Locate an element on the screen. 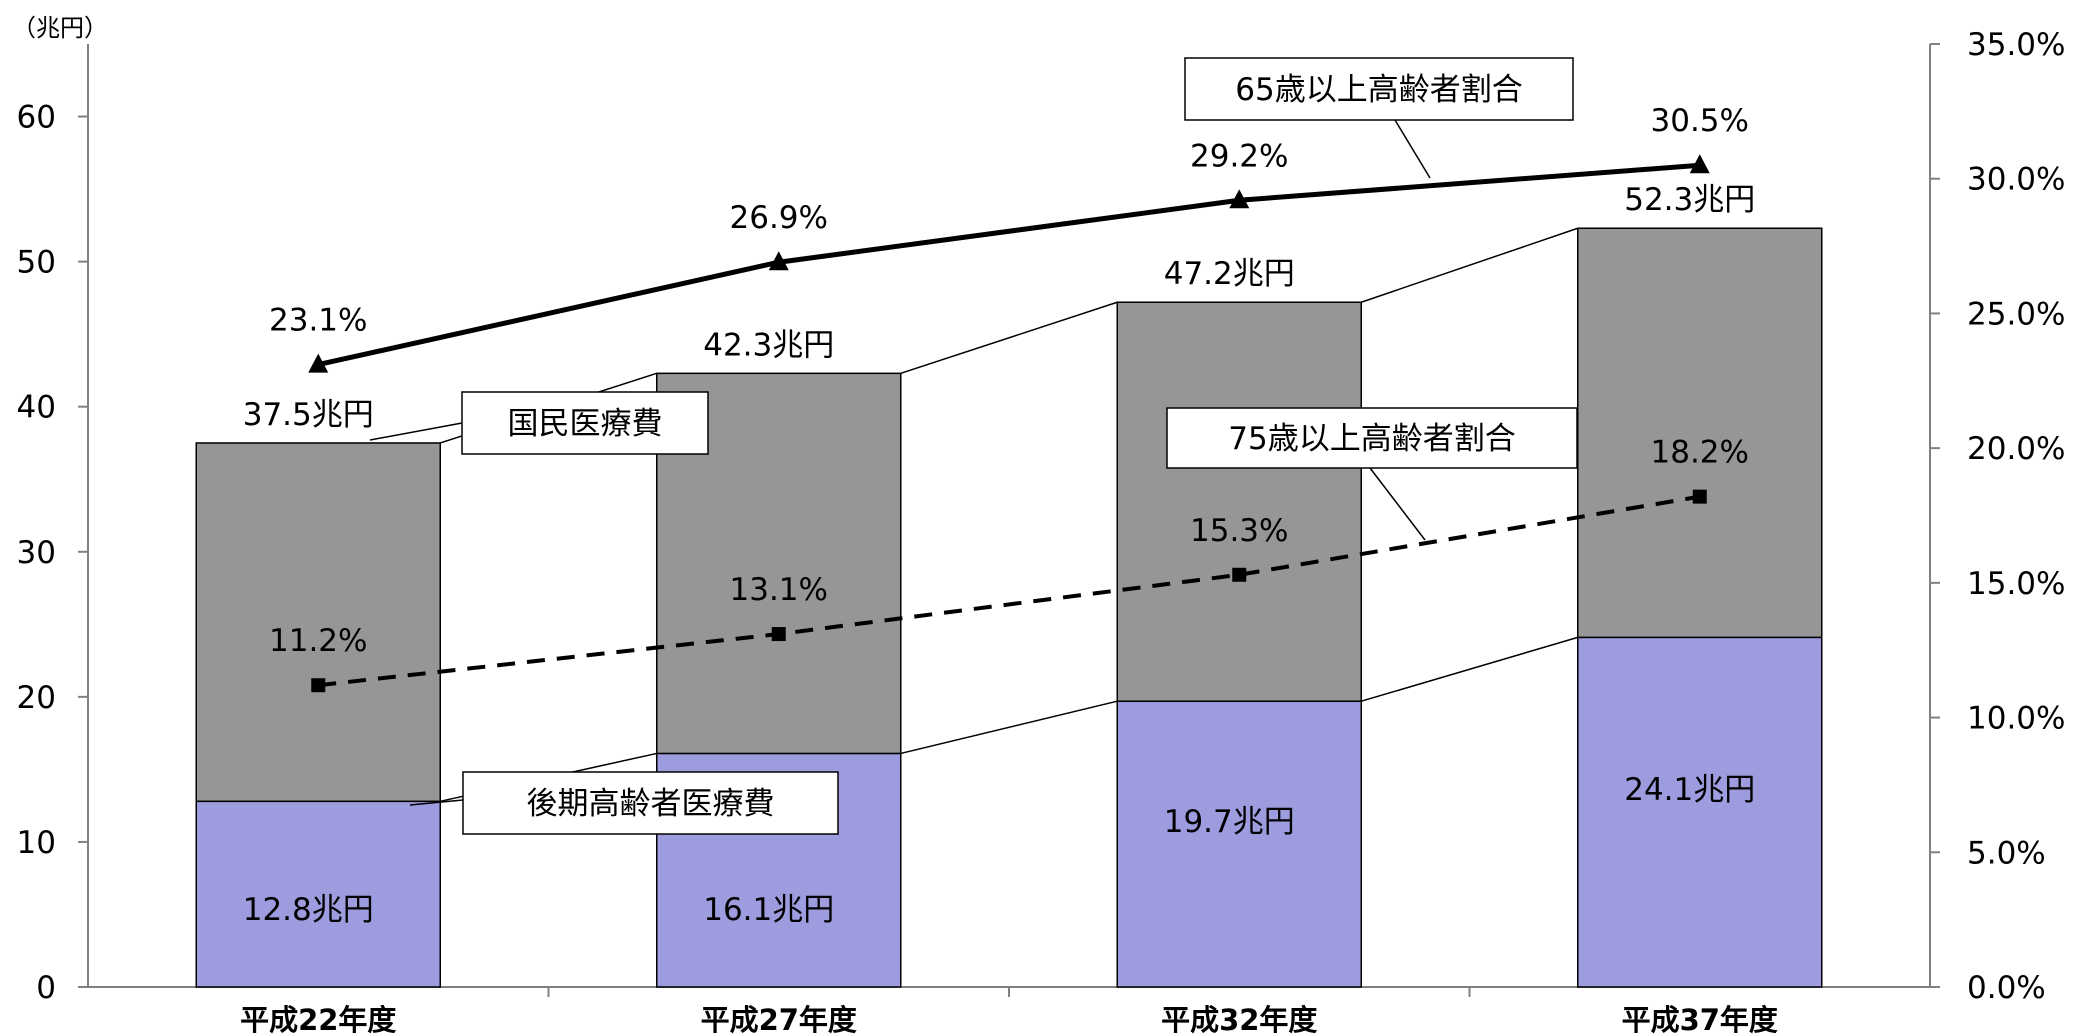 This screenshot has width=2078, height=1035. line-75-label: 11.2% is located at coordinates (318, 641).